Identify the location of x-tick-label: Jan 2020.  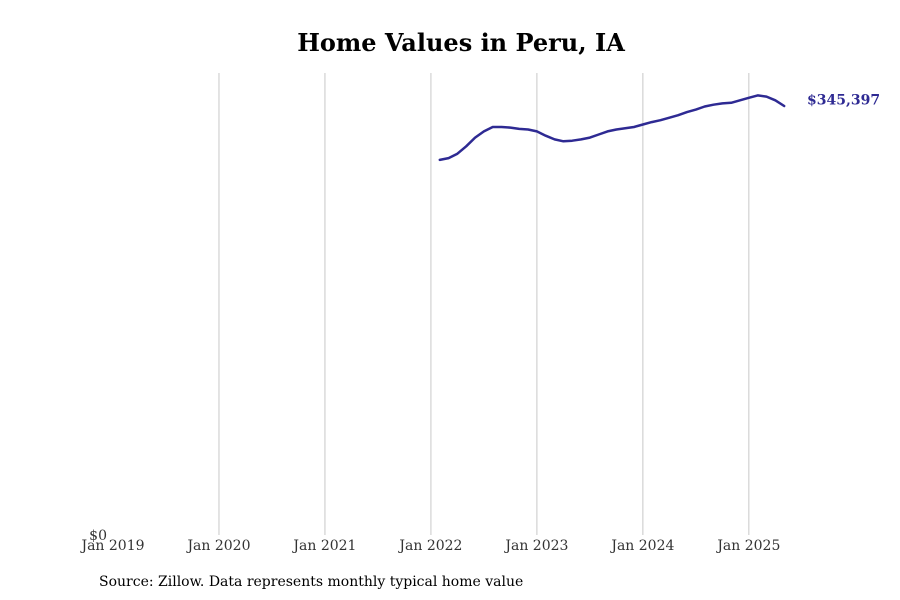
(217, 546).